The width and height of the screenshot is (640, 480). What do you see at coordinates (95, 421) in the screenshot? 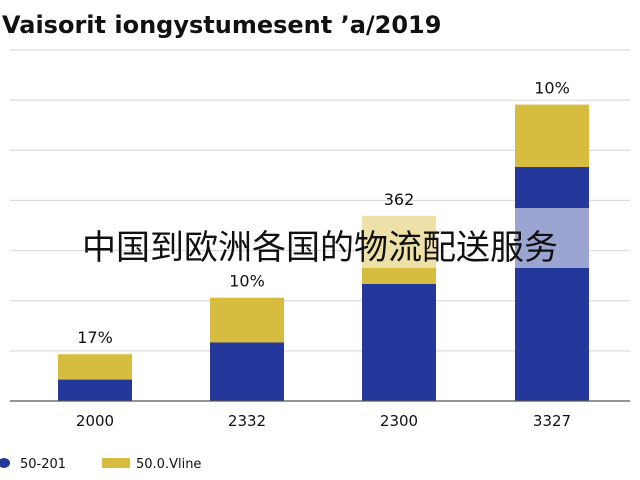
I see `category-label: 2000` at bounding box center [95, 421].